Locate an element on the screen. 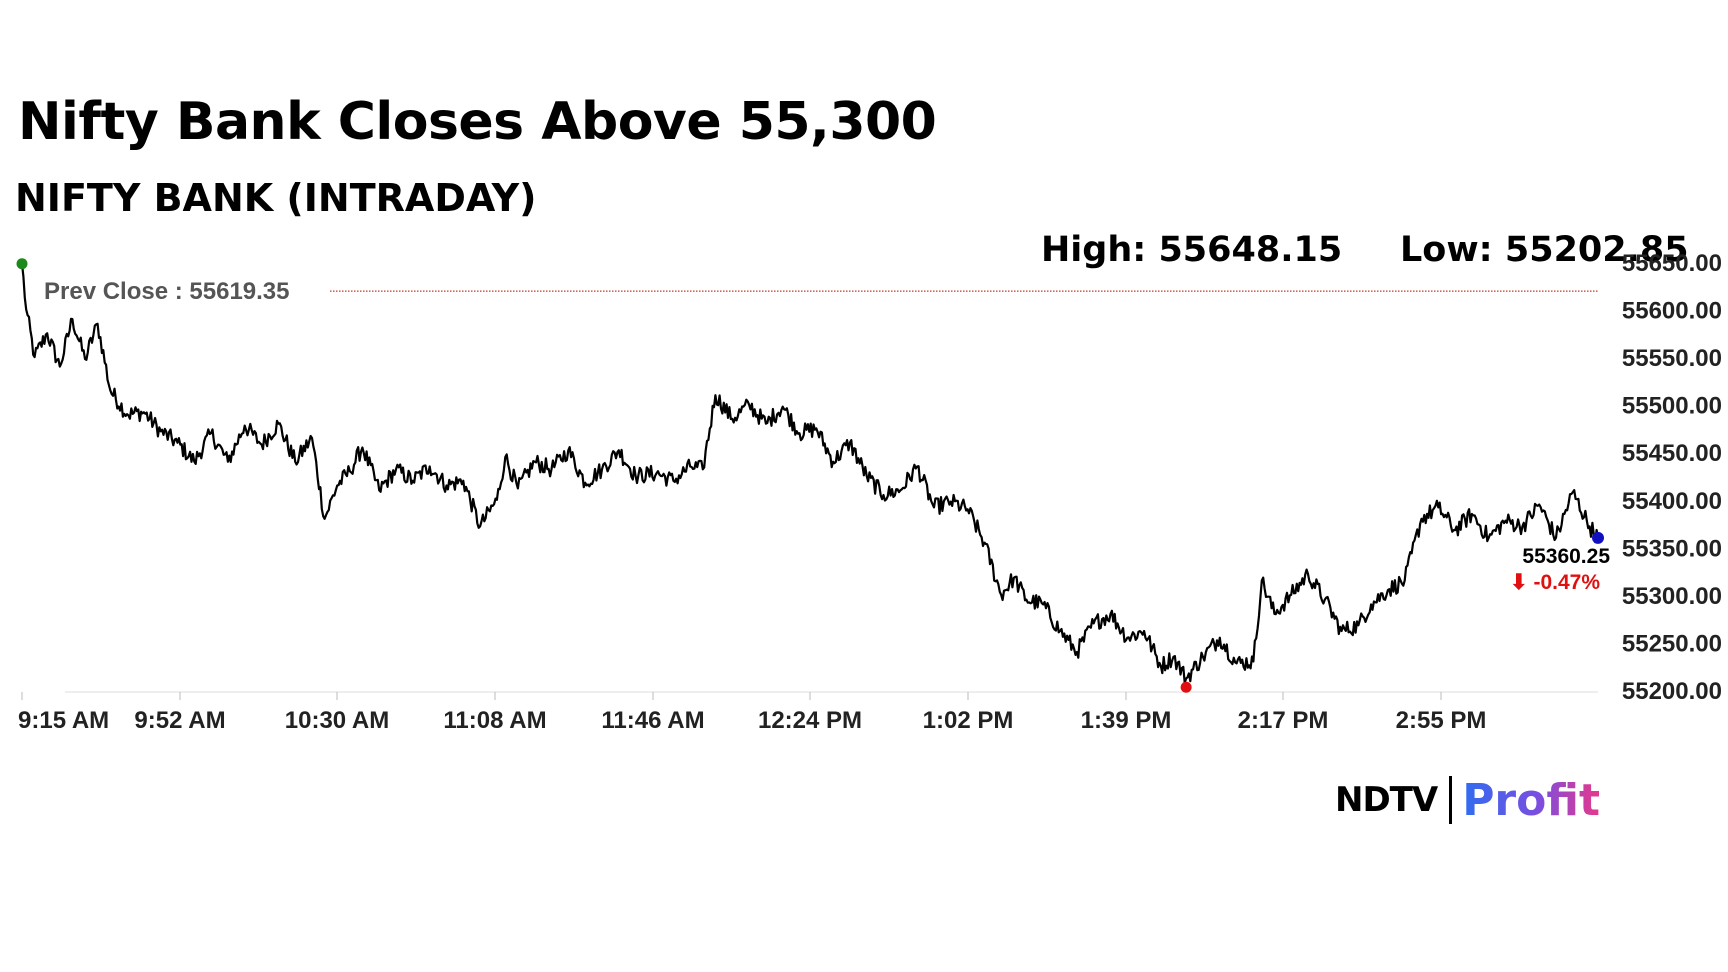 Image resolution: width=1728 pixels, height=972 pixels. x-tick-label: 12:24 PM is located at coordinates (810, 720).